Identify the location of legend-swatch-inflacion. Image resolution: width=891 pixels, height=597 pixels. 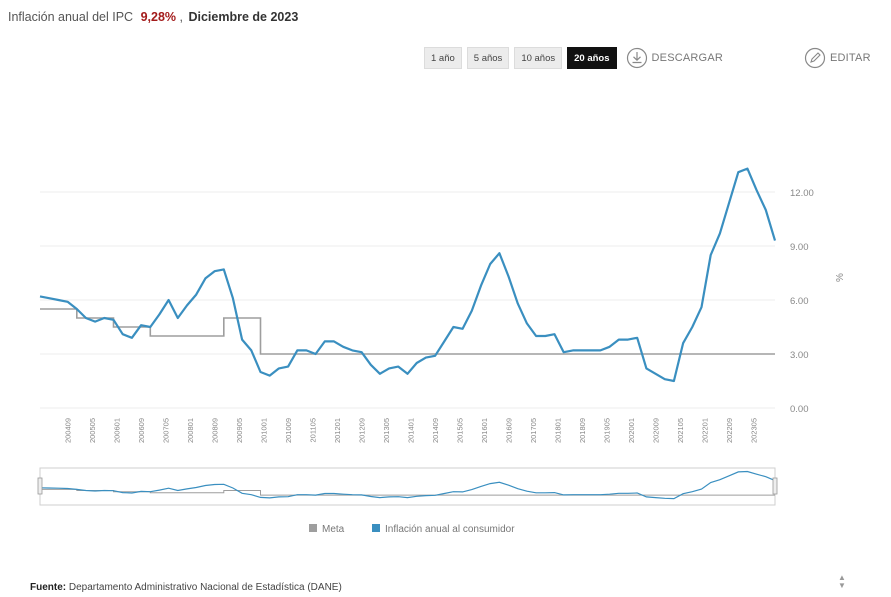
(376, 528).